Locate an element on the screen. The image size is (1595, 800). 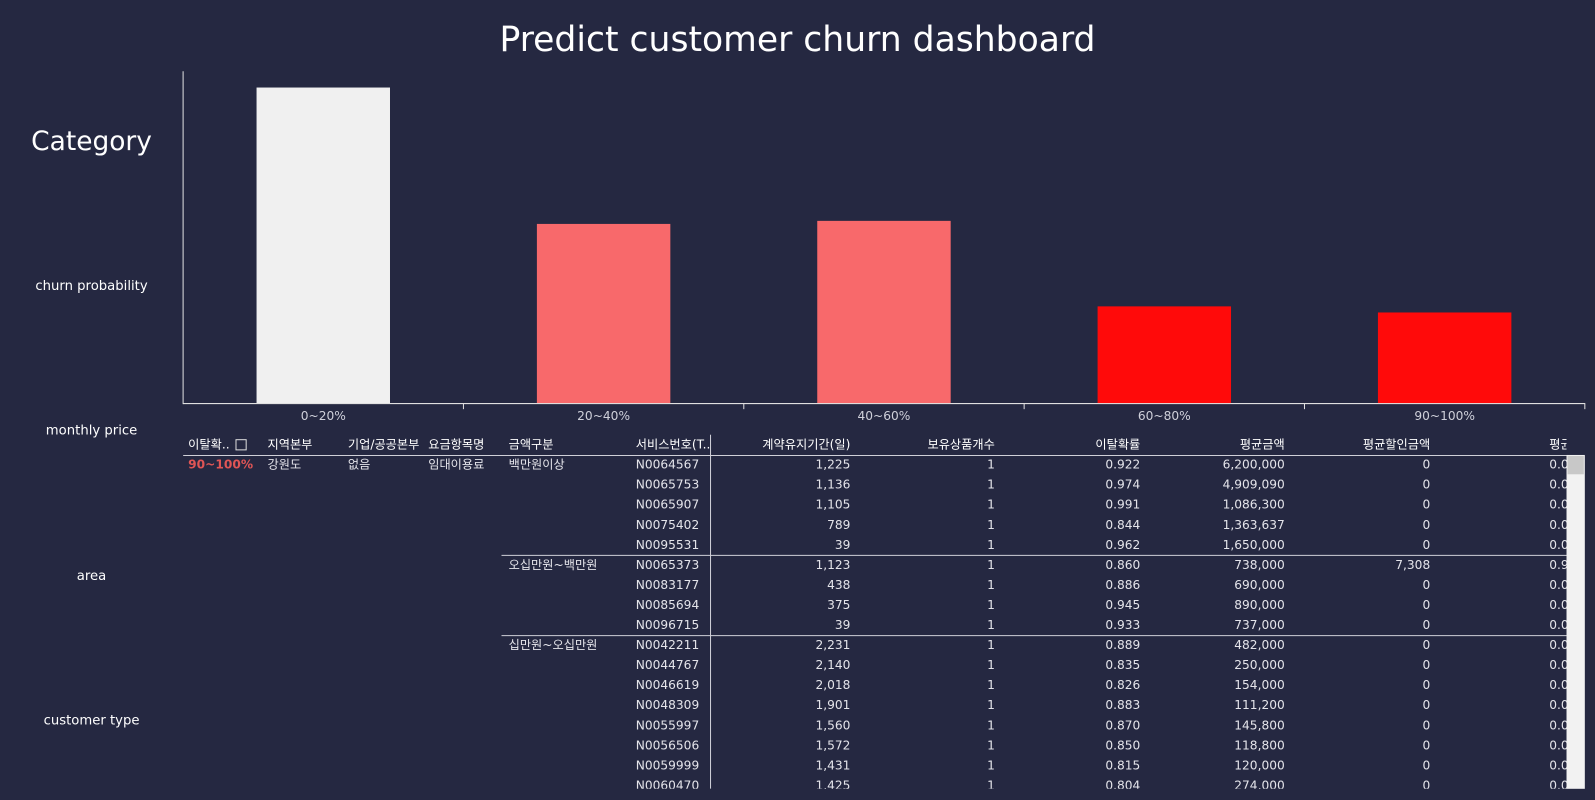
column-header: 평균할인금액 is located at coordinates (1396, 444).